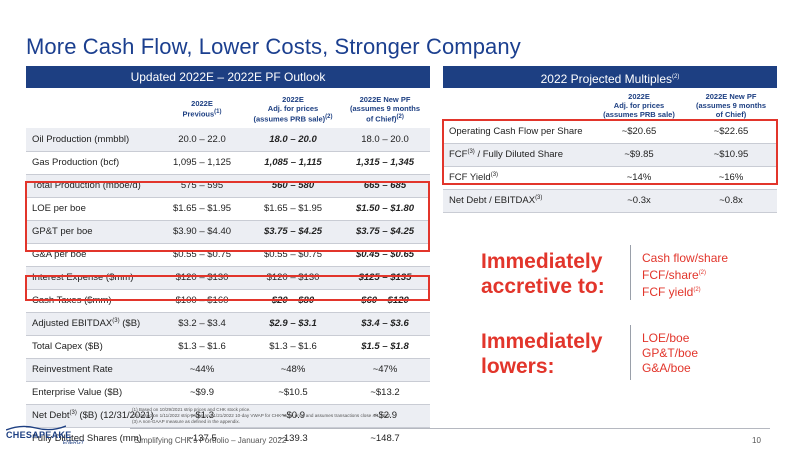 This screenshot has width=800, height=450. I want to click on cell-previous: $120 – $130, so click(202, 278).